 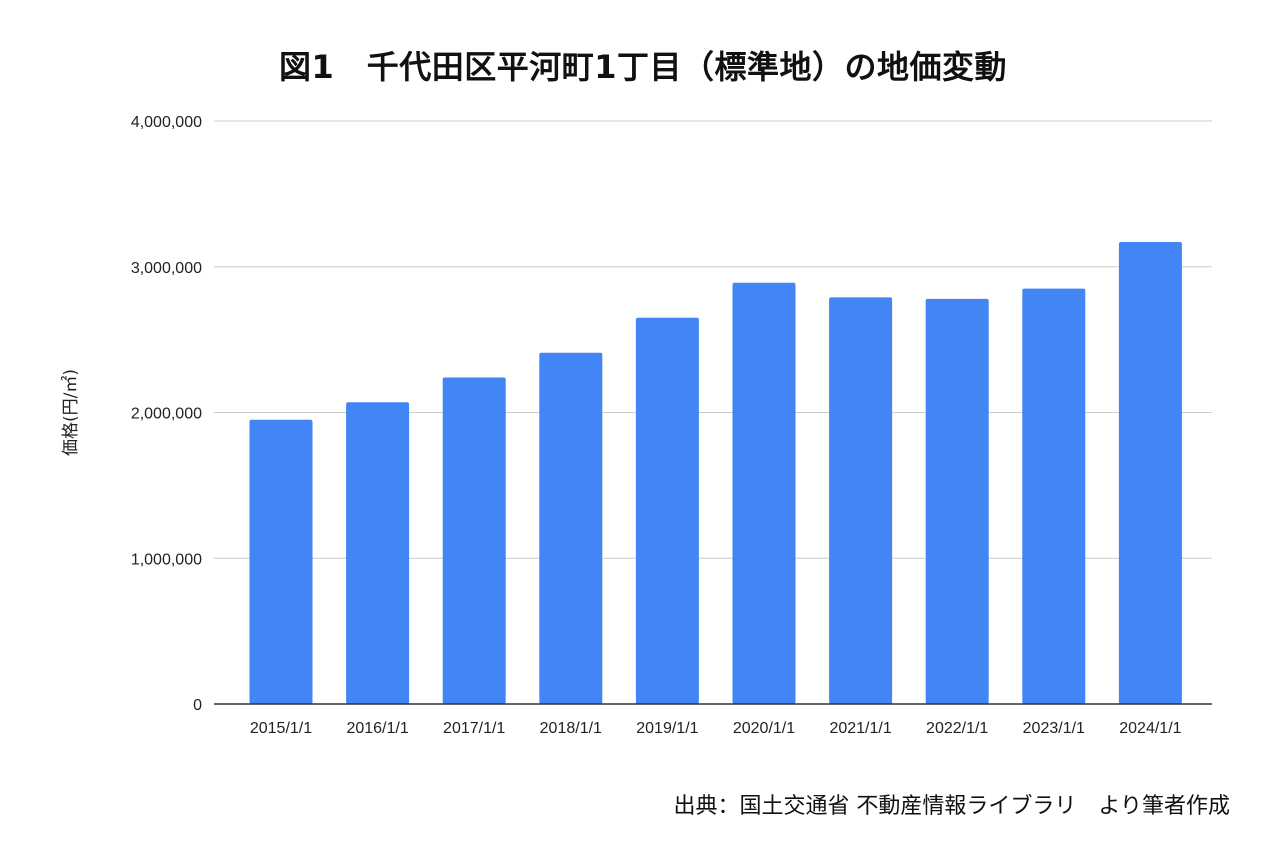 I want to click on y-tick-label: 1,000,000, so click(x=166, y=559).